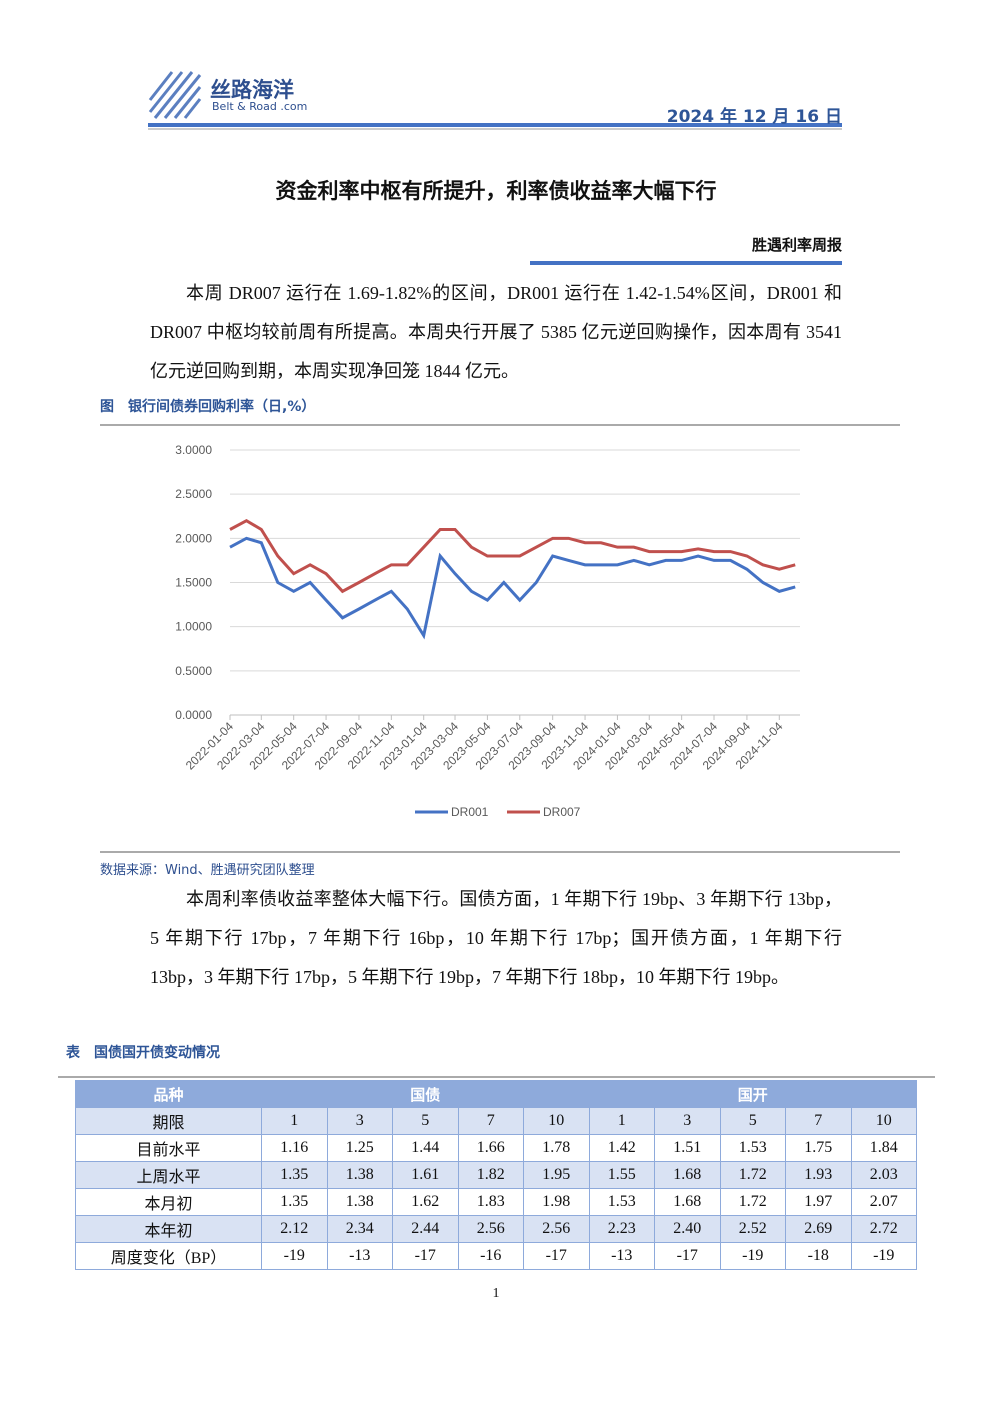 Image resolution: width=992 pixels, height=1403 pixels. I want to click on y-tick-label: 0.5000, so click(193, 671).